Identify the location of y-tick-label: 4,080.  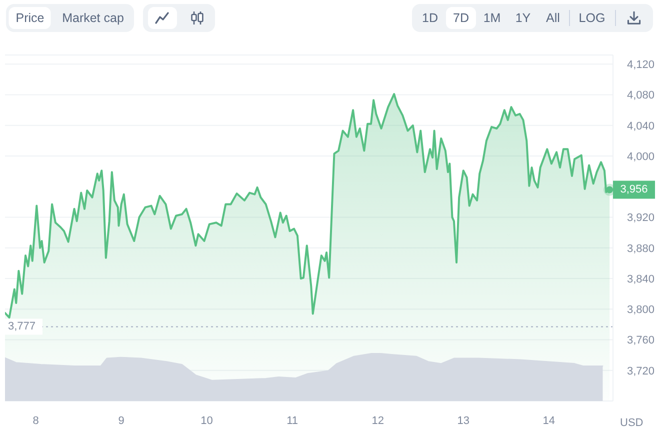
(641, 96).